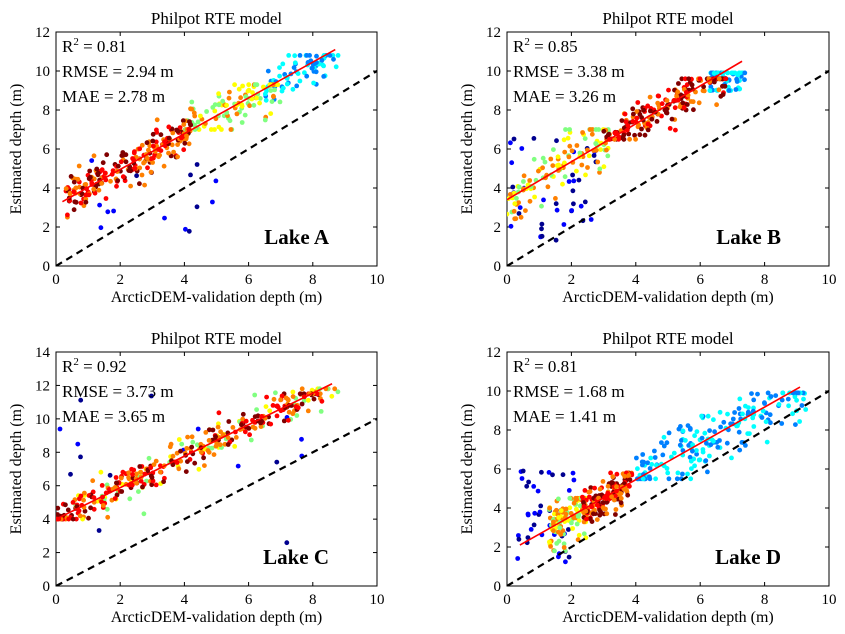  What do you see at coordinates (216, 338) in the screenshot?
I see `chart-title: Philpot RTE model` at bounding box center [216, 338].